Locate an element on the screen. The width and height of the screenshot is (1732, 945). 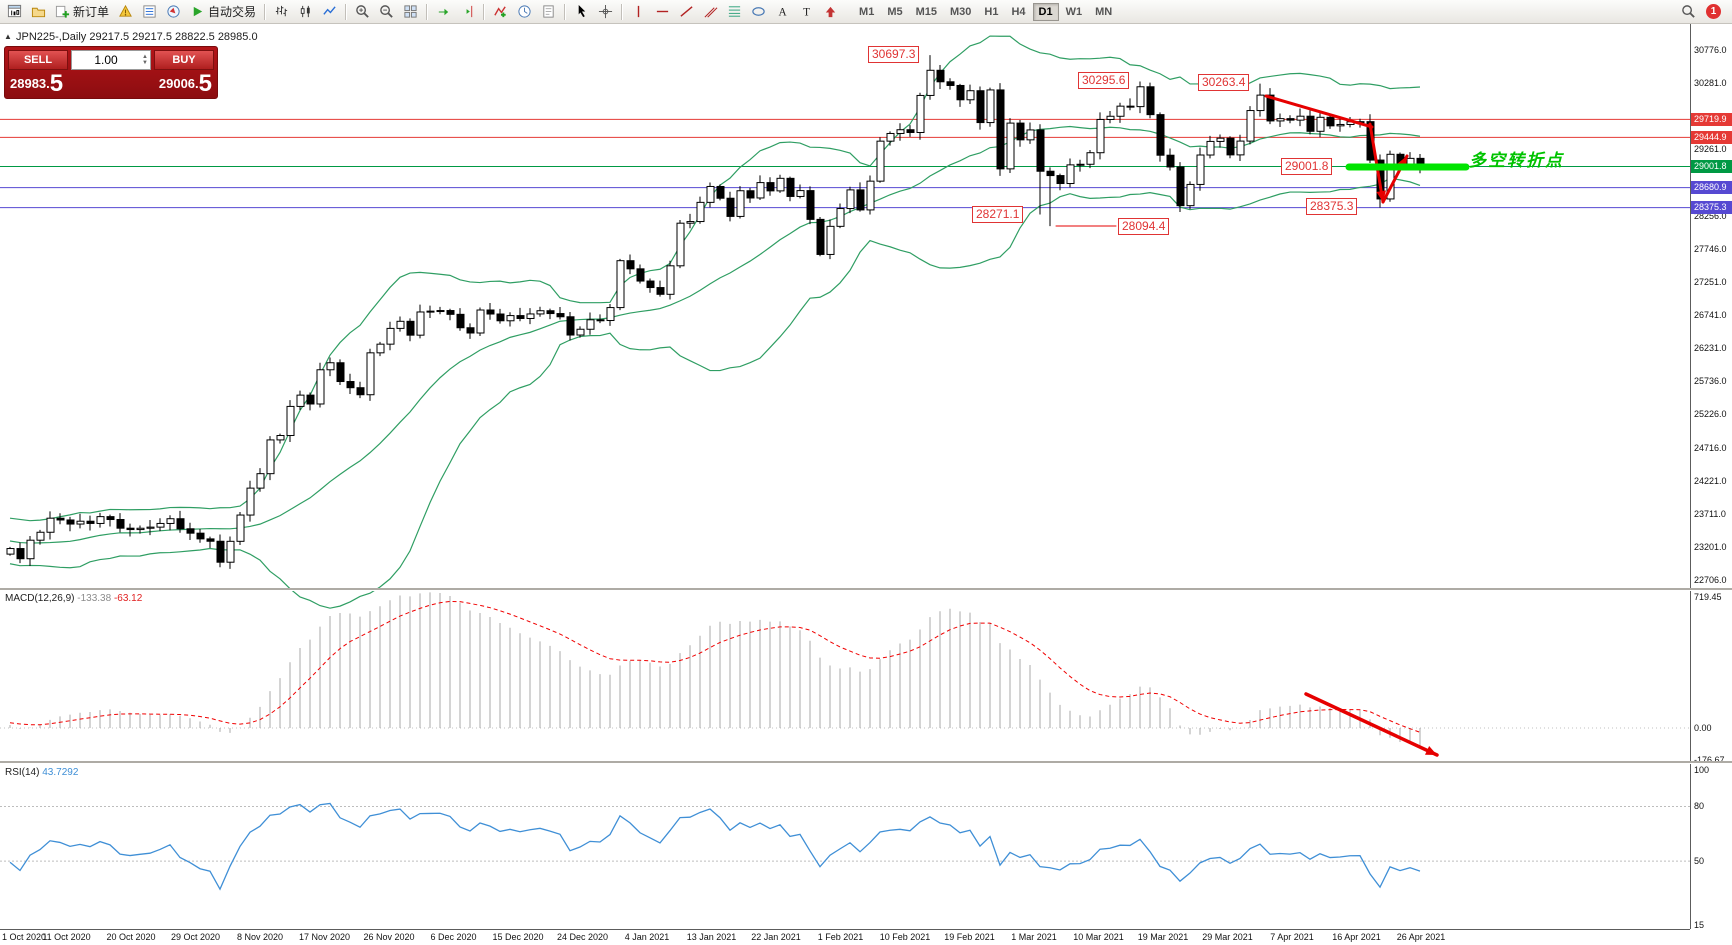
candle-chart-mode-button is located at coordinates (305, 12).